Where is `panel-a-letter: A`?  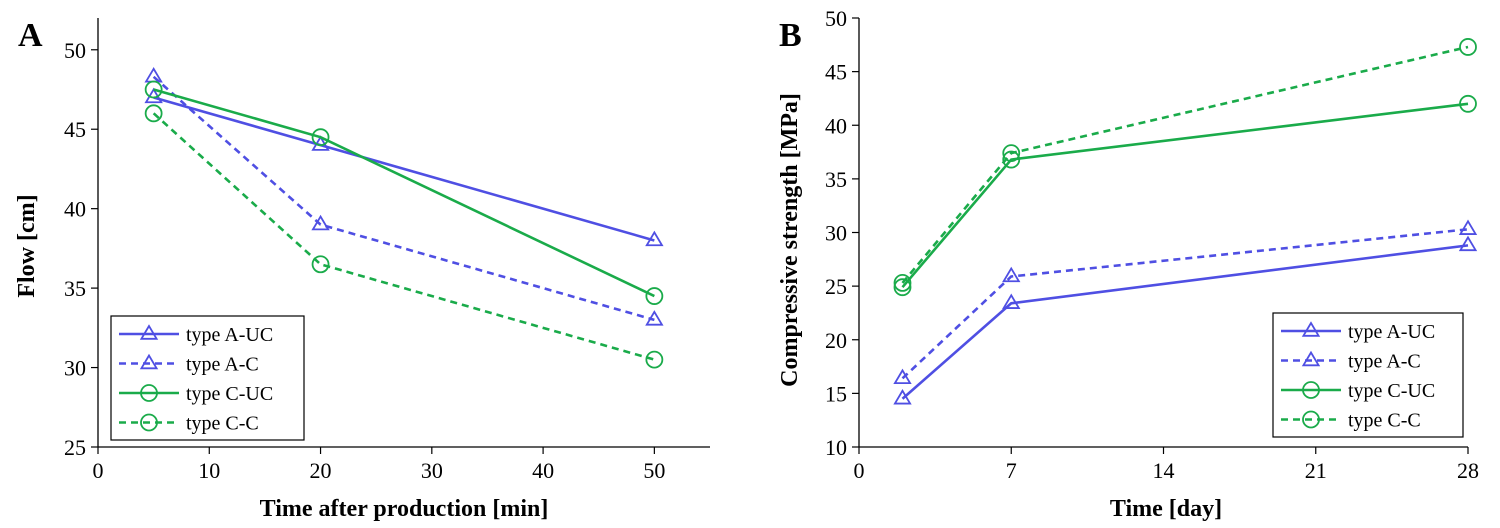
panel-a-letter: A is located at coordinates (30, 35).